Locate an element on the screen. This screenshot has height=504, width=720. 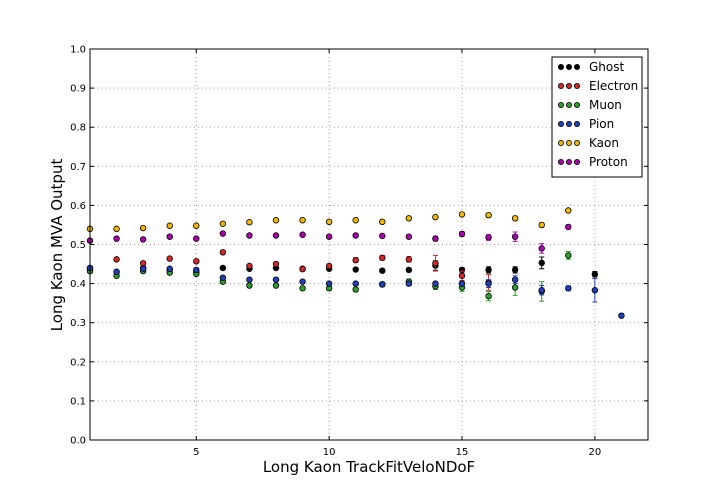
series-electron is located at coordinates (289, 270).